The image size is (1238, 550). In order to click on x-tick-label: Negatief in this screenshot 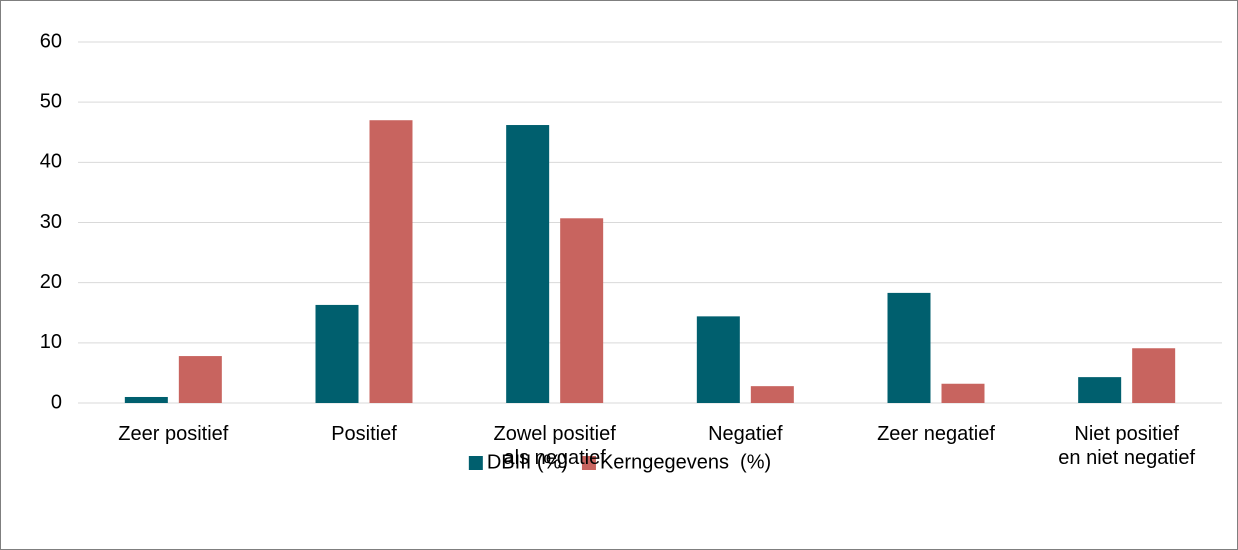, I will do `click(745, 434)`.